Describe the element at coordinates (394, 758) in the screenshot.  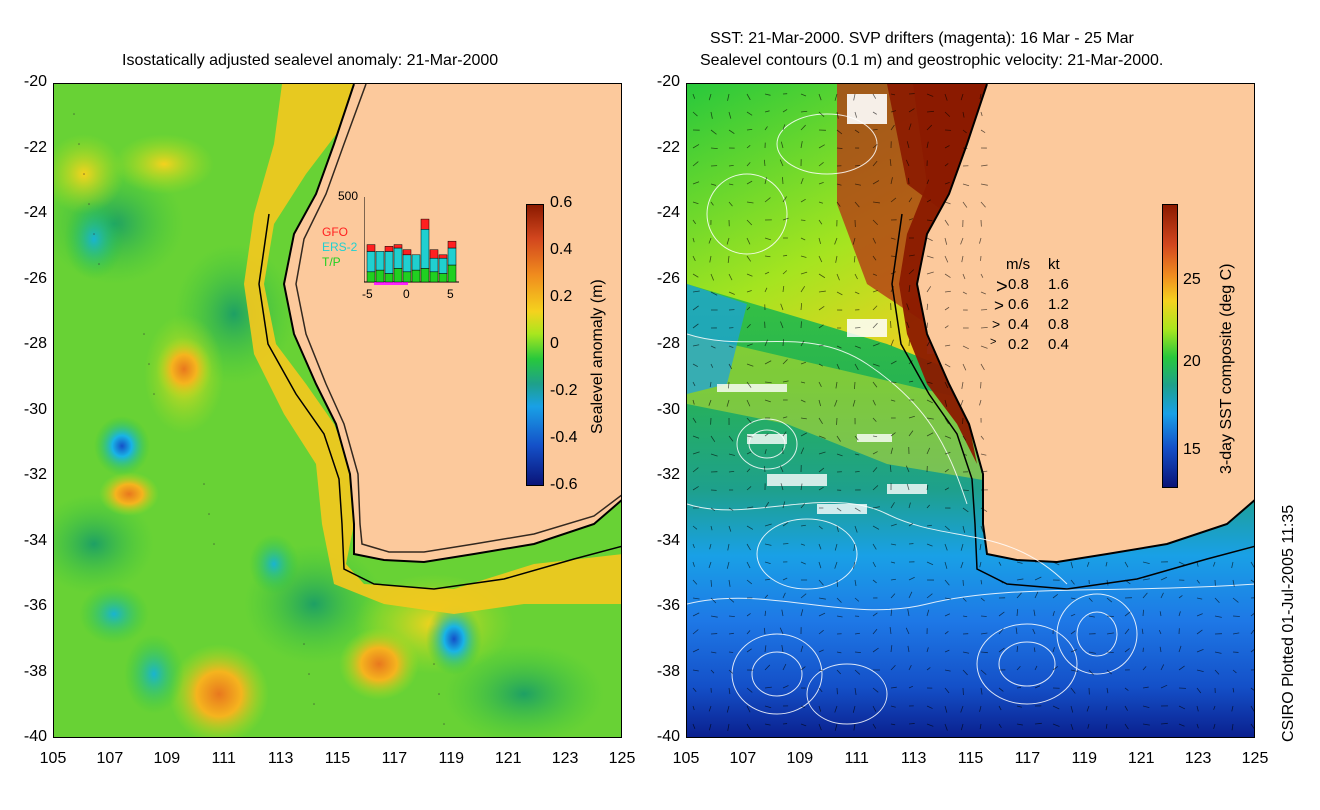
I see `x-tick-label: 117` at that location.